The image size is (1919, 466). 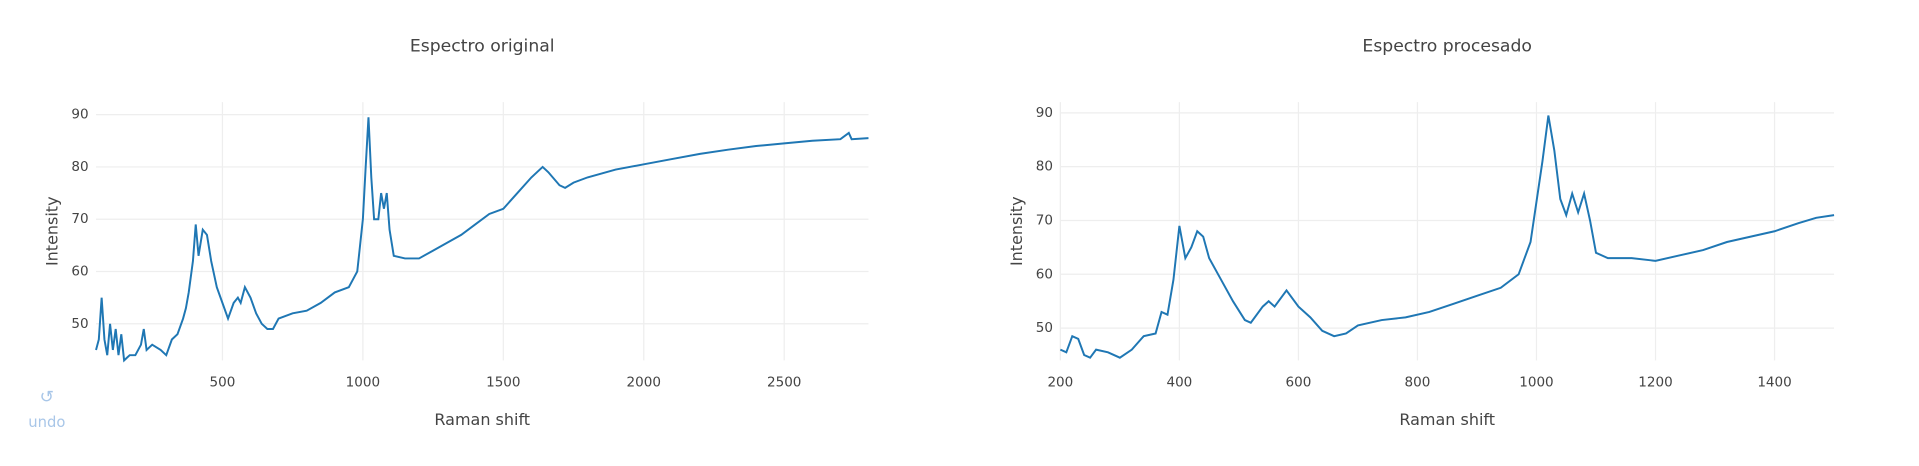 I want to click on x-tick-label: 800, so click(x=1418, y=383).